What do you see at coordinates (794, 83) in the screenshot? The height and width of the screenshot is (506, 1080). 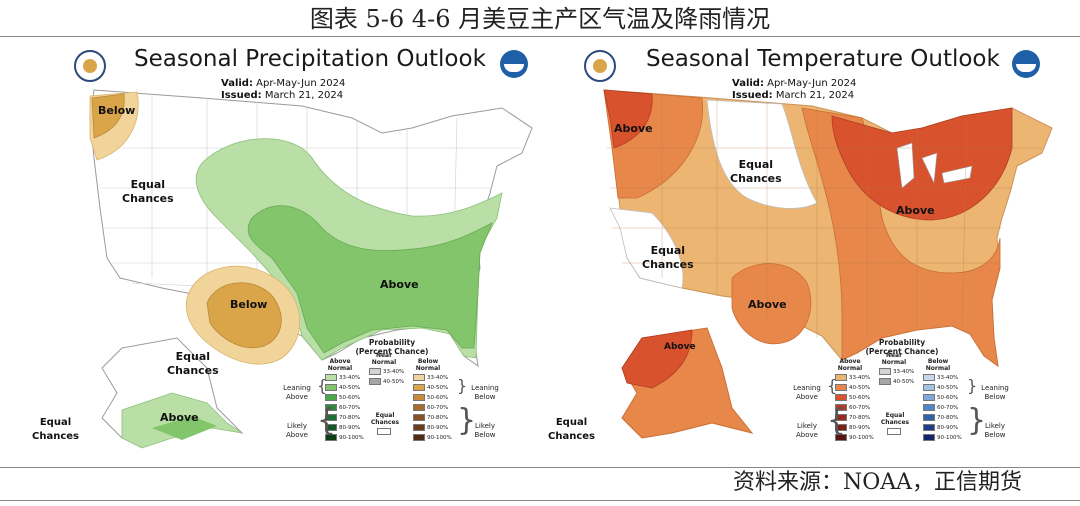 I see `temperature-valid: Valid: Apr-May-Jun 2024` at bounding box center [794, 83].